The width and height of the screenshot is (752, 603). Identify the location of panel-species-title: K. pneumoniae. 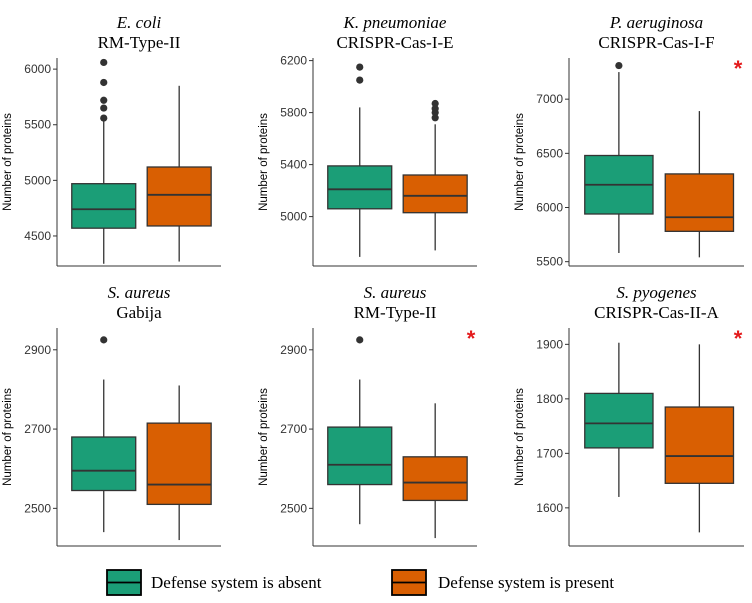
(395, 22).